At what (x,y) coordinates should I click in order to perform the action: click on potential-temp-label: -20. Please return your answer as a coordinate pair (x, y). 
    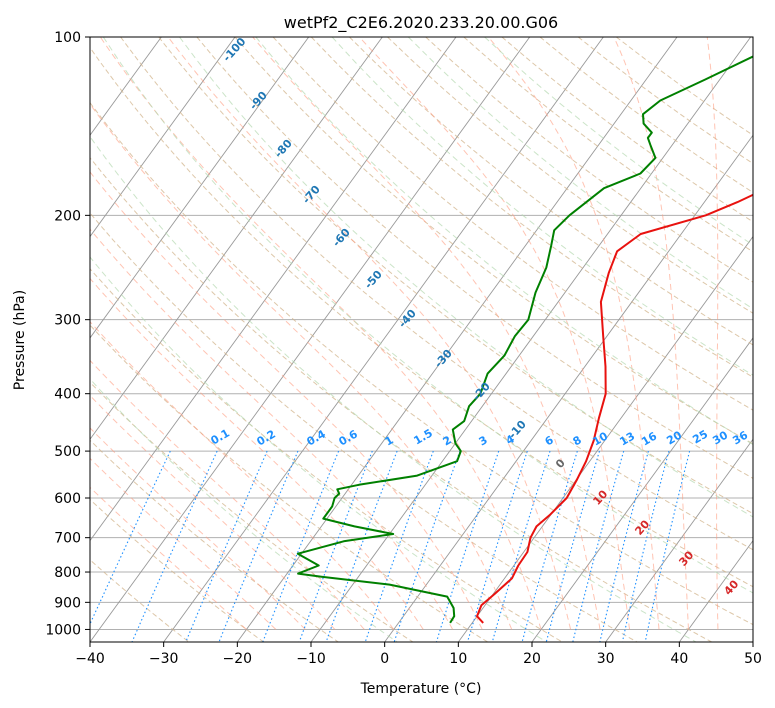
    Looking at the image, I should click on (481, 392).